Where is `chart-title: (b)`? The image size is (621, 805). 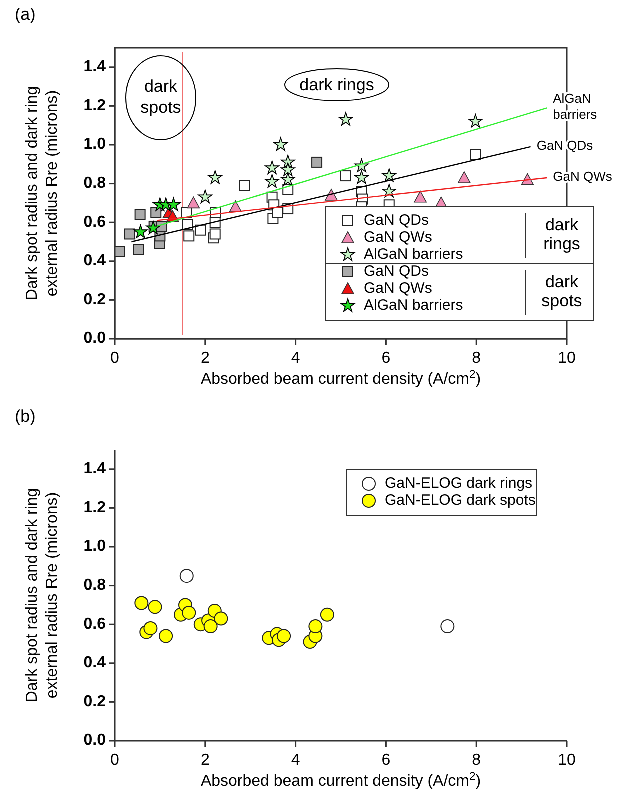
chart-title: (b) is located at coordinates (25, 416).